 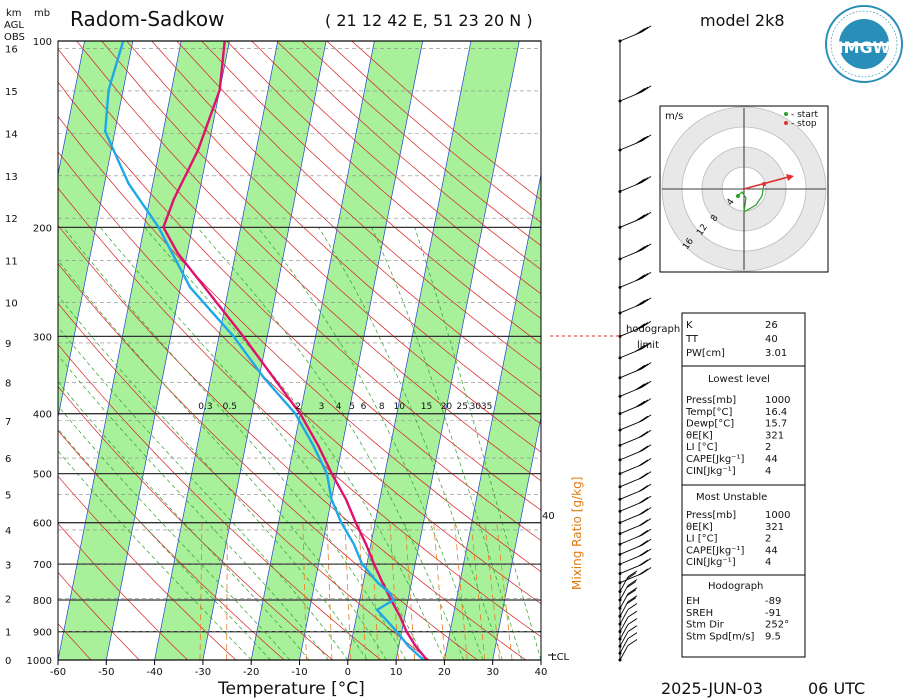 I want to click on top-index-name: TT, so click(x=692, y=339).